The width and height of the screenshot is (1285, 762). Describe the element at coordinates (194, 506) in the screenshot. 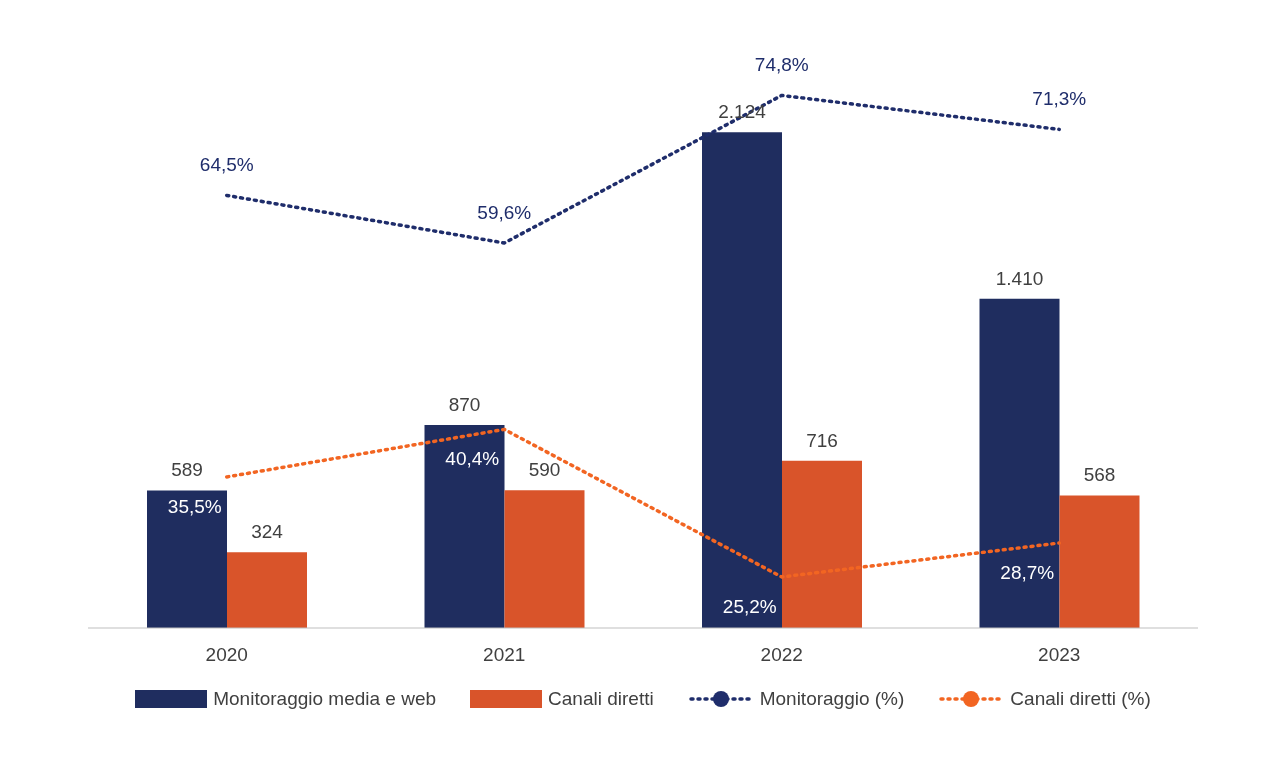

I see `data-label: 35,5%` at that location.